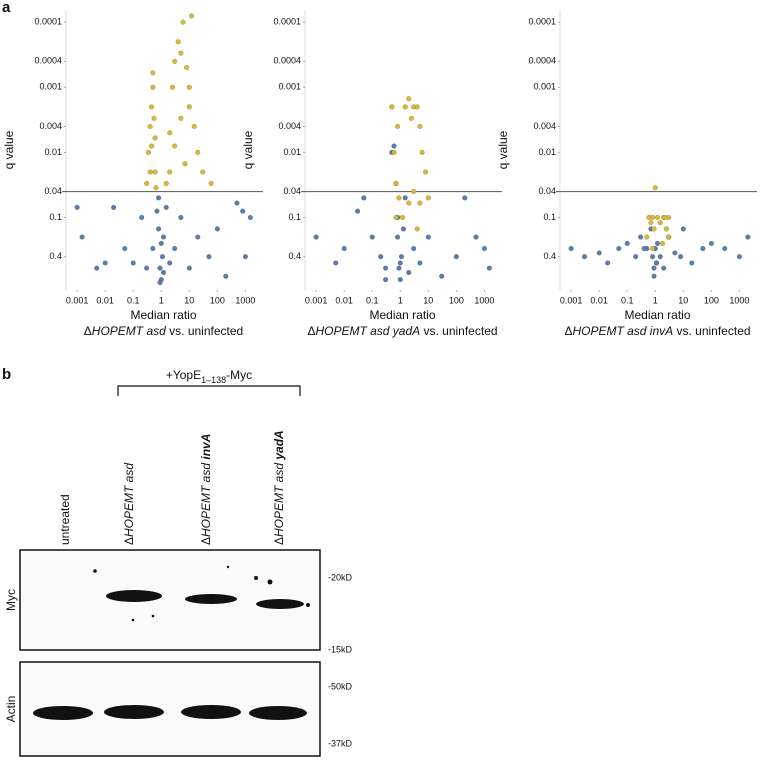 The height and width of the screenshot is (764, 768). Describe the element at coordinates (402, 331) in the screenshot. I see `subtitle: ΔHOPEMT asd yadA vs. uninfected` at that location.